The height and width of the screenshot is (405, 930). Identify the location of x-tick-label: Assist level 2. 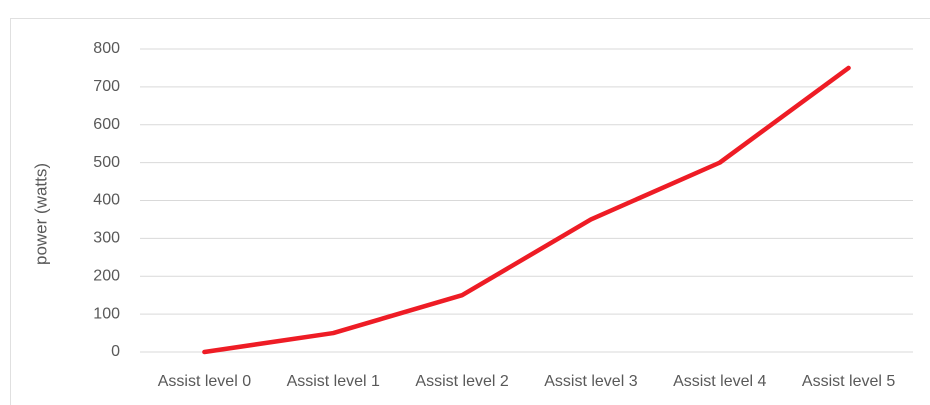
(461, 381).